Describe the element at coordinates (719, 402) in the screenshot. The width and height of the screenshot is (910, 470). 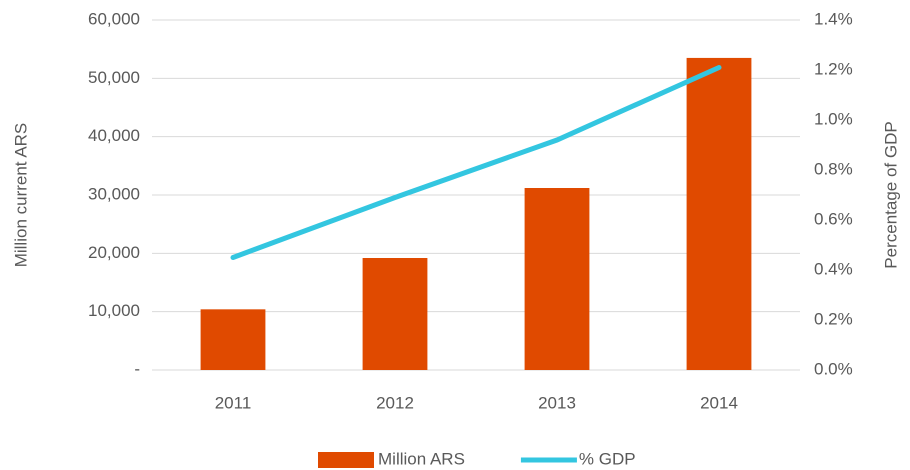
I see `x-tick-label: 2014` at that location.